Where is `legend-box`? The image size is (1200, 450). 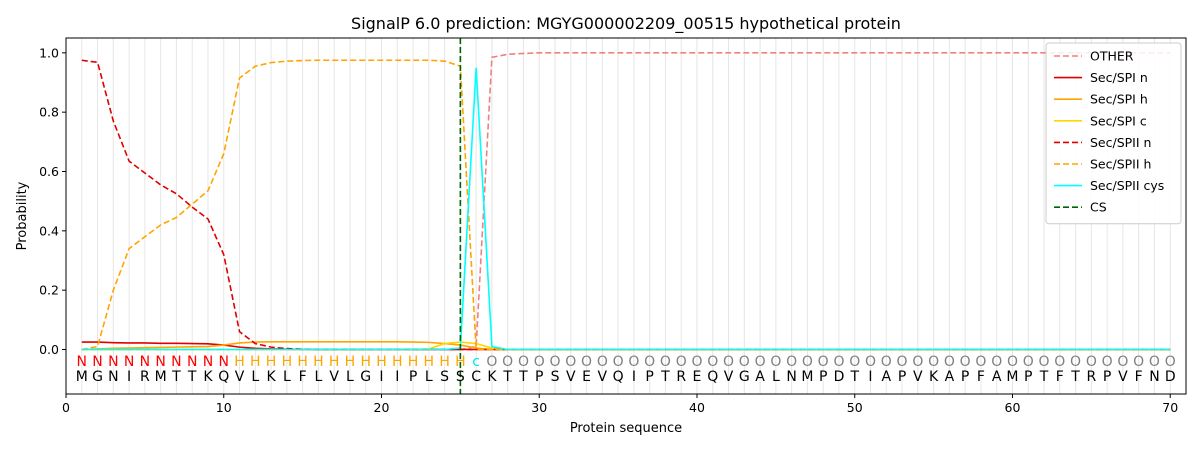
legend-box is located at coordinates (1113, 133).